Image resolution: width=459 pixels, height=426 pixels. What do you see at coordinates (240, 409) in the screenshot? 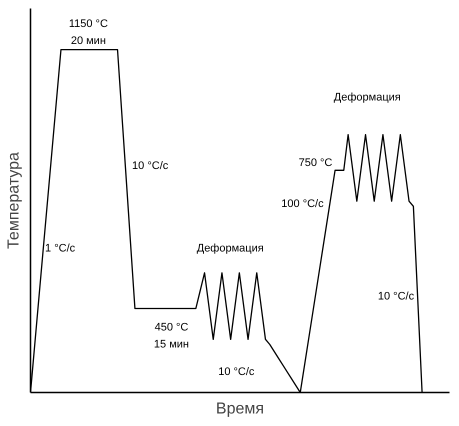
I see `x-axis-title: Время` at bounding box center [240, 409].